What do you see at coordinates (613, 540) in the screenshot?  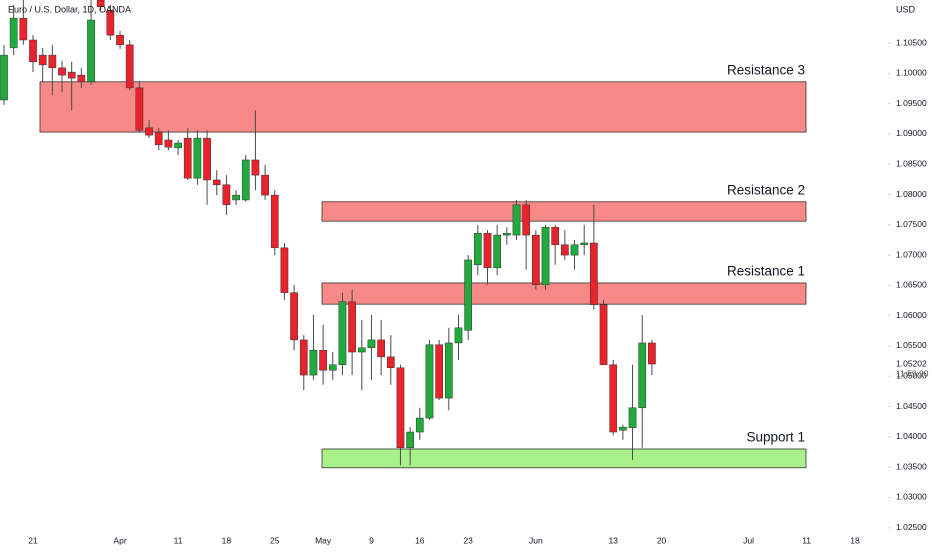 I see `x-tick-label: 13` at bounding box center [613, 540].